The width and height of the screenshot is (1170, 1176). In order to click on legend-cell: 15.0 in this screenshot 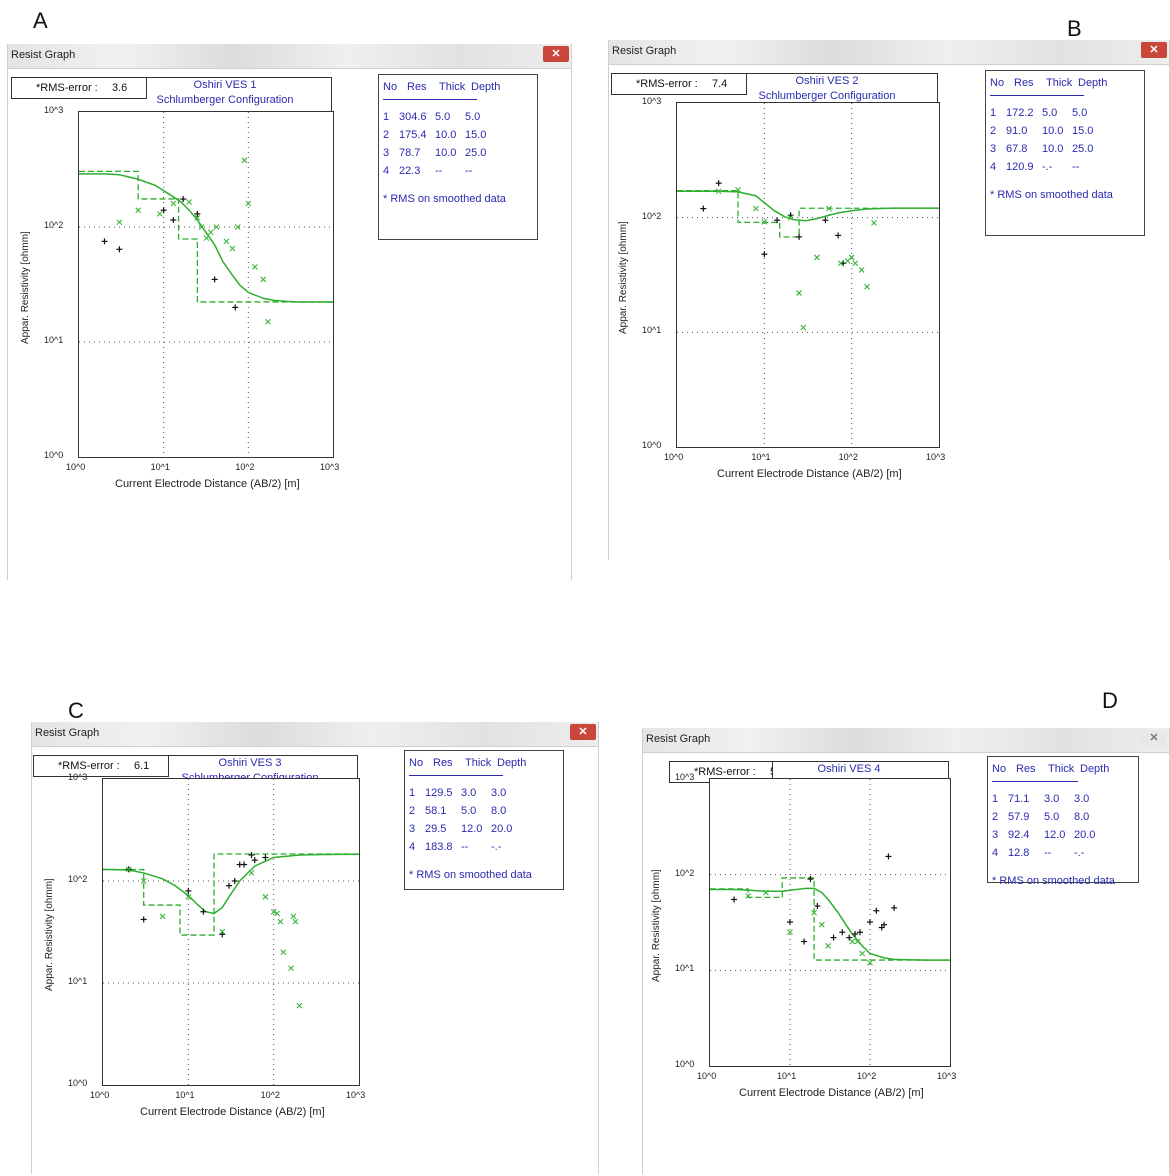, I will do `click(476, 135)`.